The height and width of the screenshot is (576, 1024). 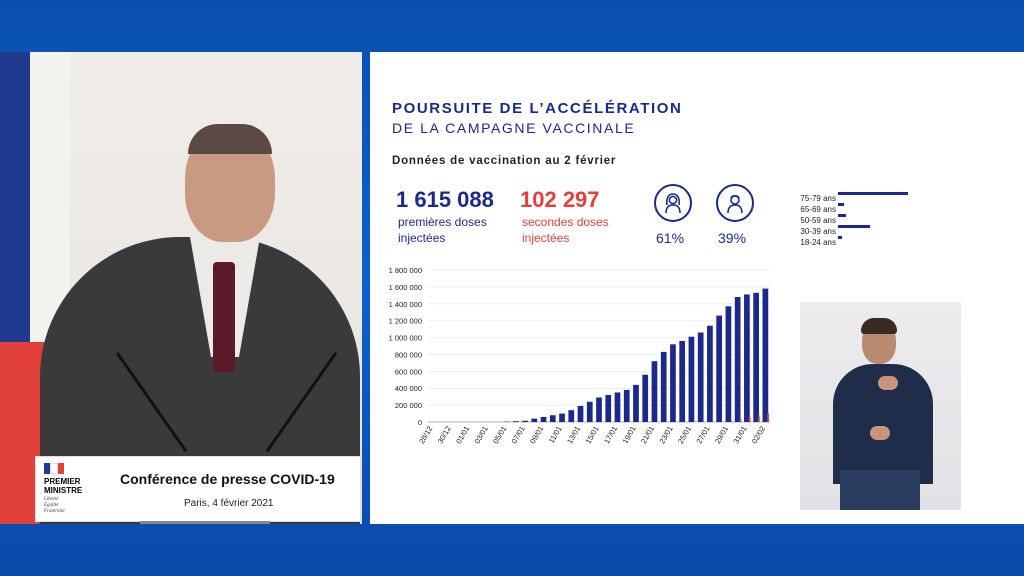 What do you see at coordinates (758, 435) in the screenshot?
I see `x-tick-label: 02/02` at bounding box center [758, 435].